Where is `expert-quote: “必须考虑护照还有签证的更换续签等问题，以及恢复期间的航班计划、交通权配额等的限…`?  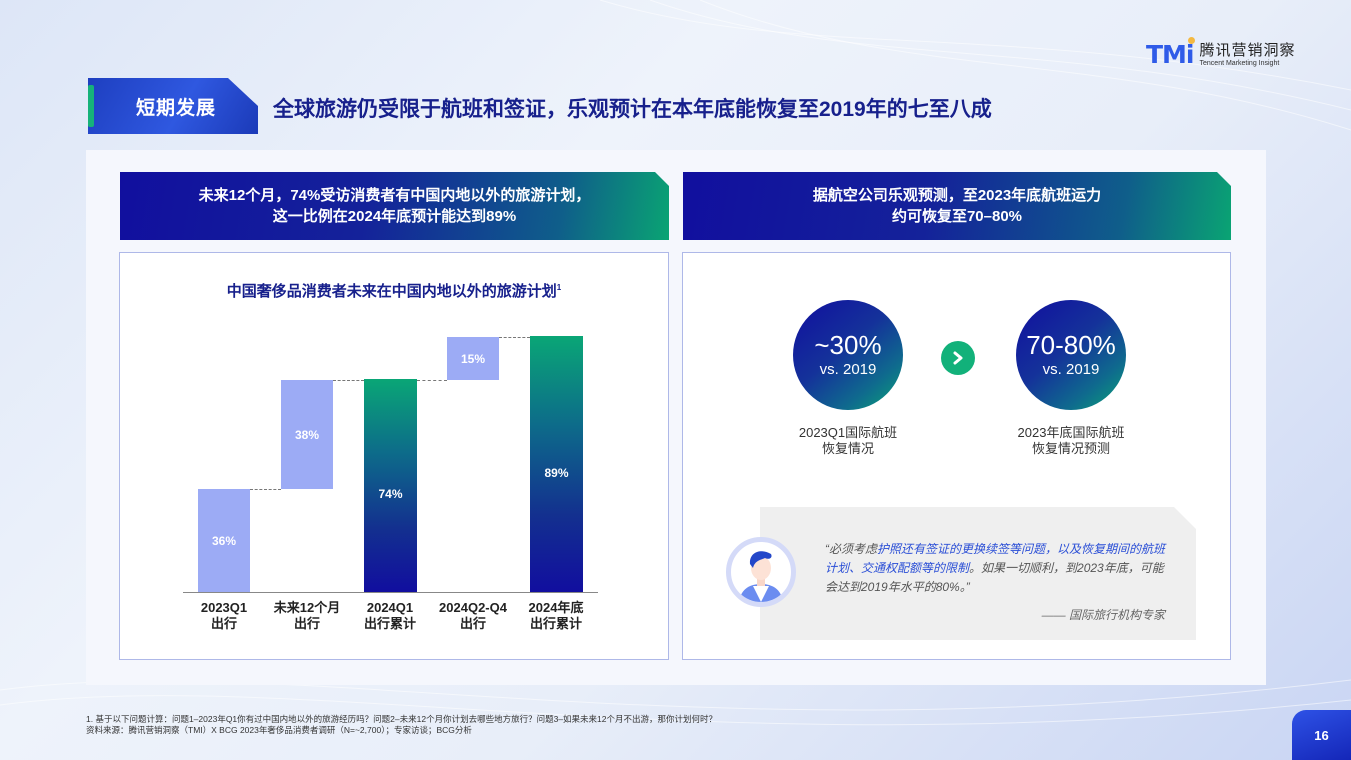 expert-quote: “必须考虑护照还有签证的更换续签等问题，以及恢复期间的航班计划、交通权配额等的限… is located at coordinates (995, 568).